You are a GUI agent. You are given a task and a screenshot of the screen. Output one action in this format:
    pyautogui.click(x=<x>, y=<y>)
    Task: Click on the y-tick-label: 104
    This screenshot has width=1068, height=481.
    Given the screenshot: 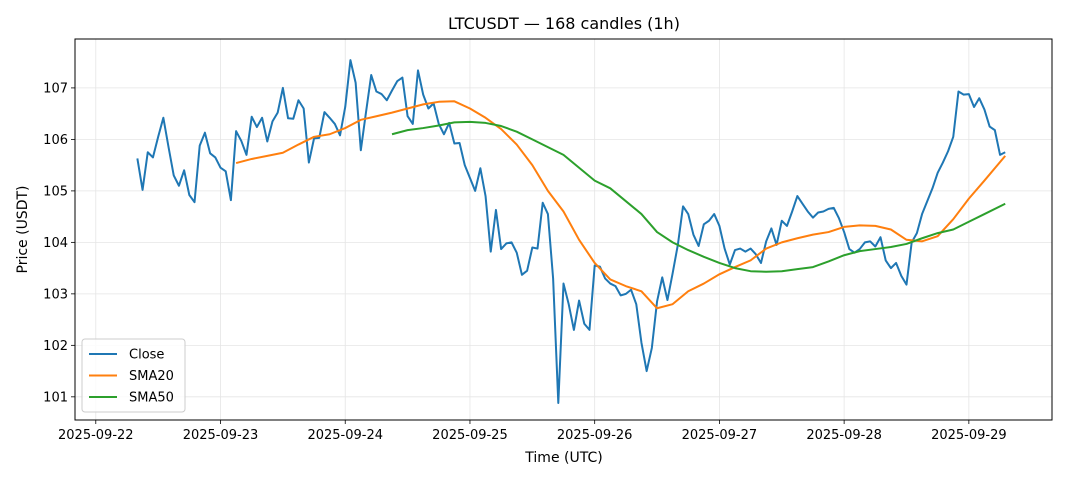 What is the action you would take?
    pyautogui.click(x=55, y=243)
    